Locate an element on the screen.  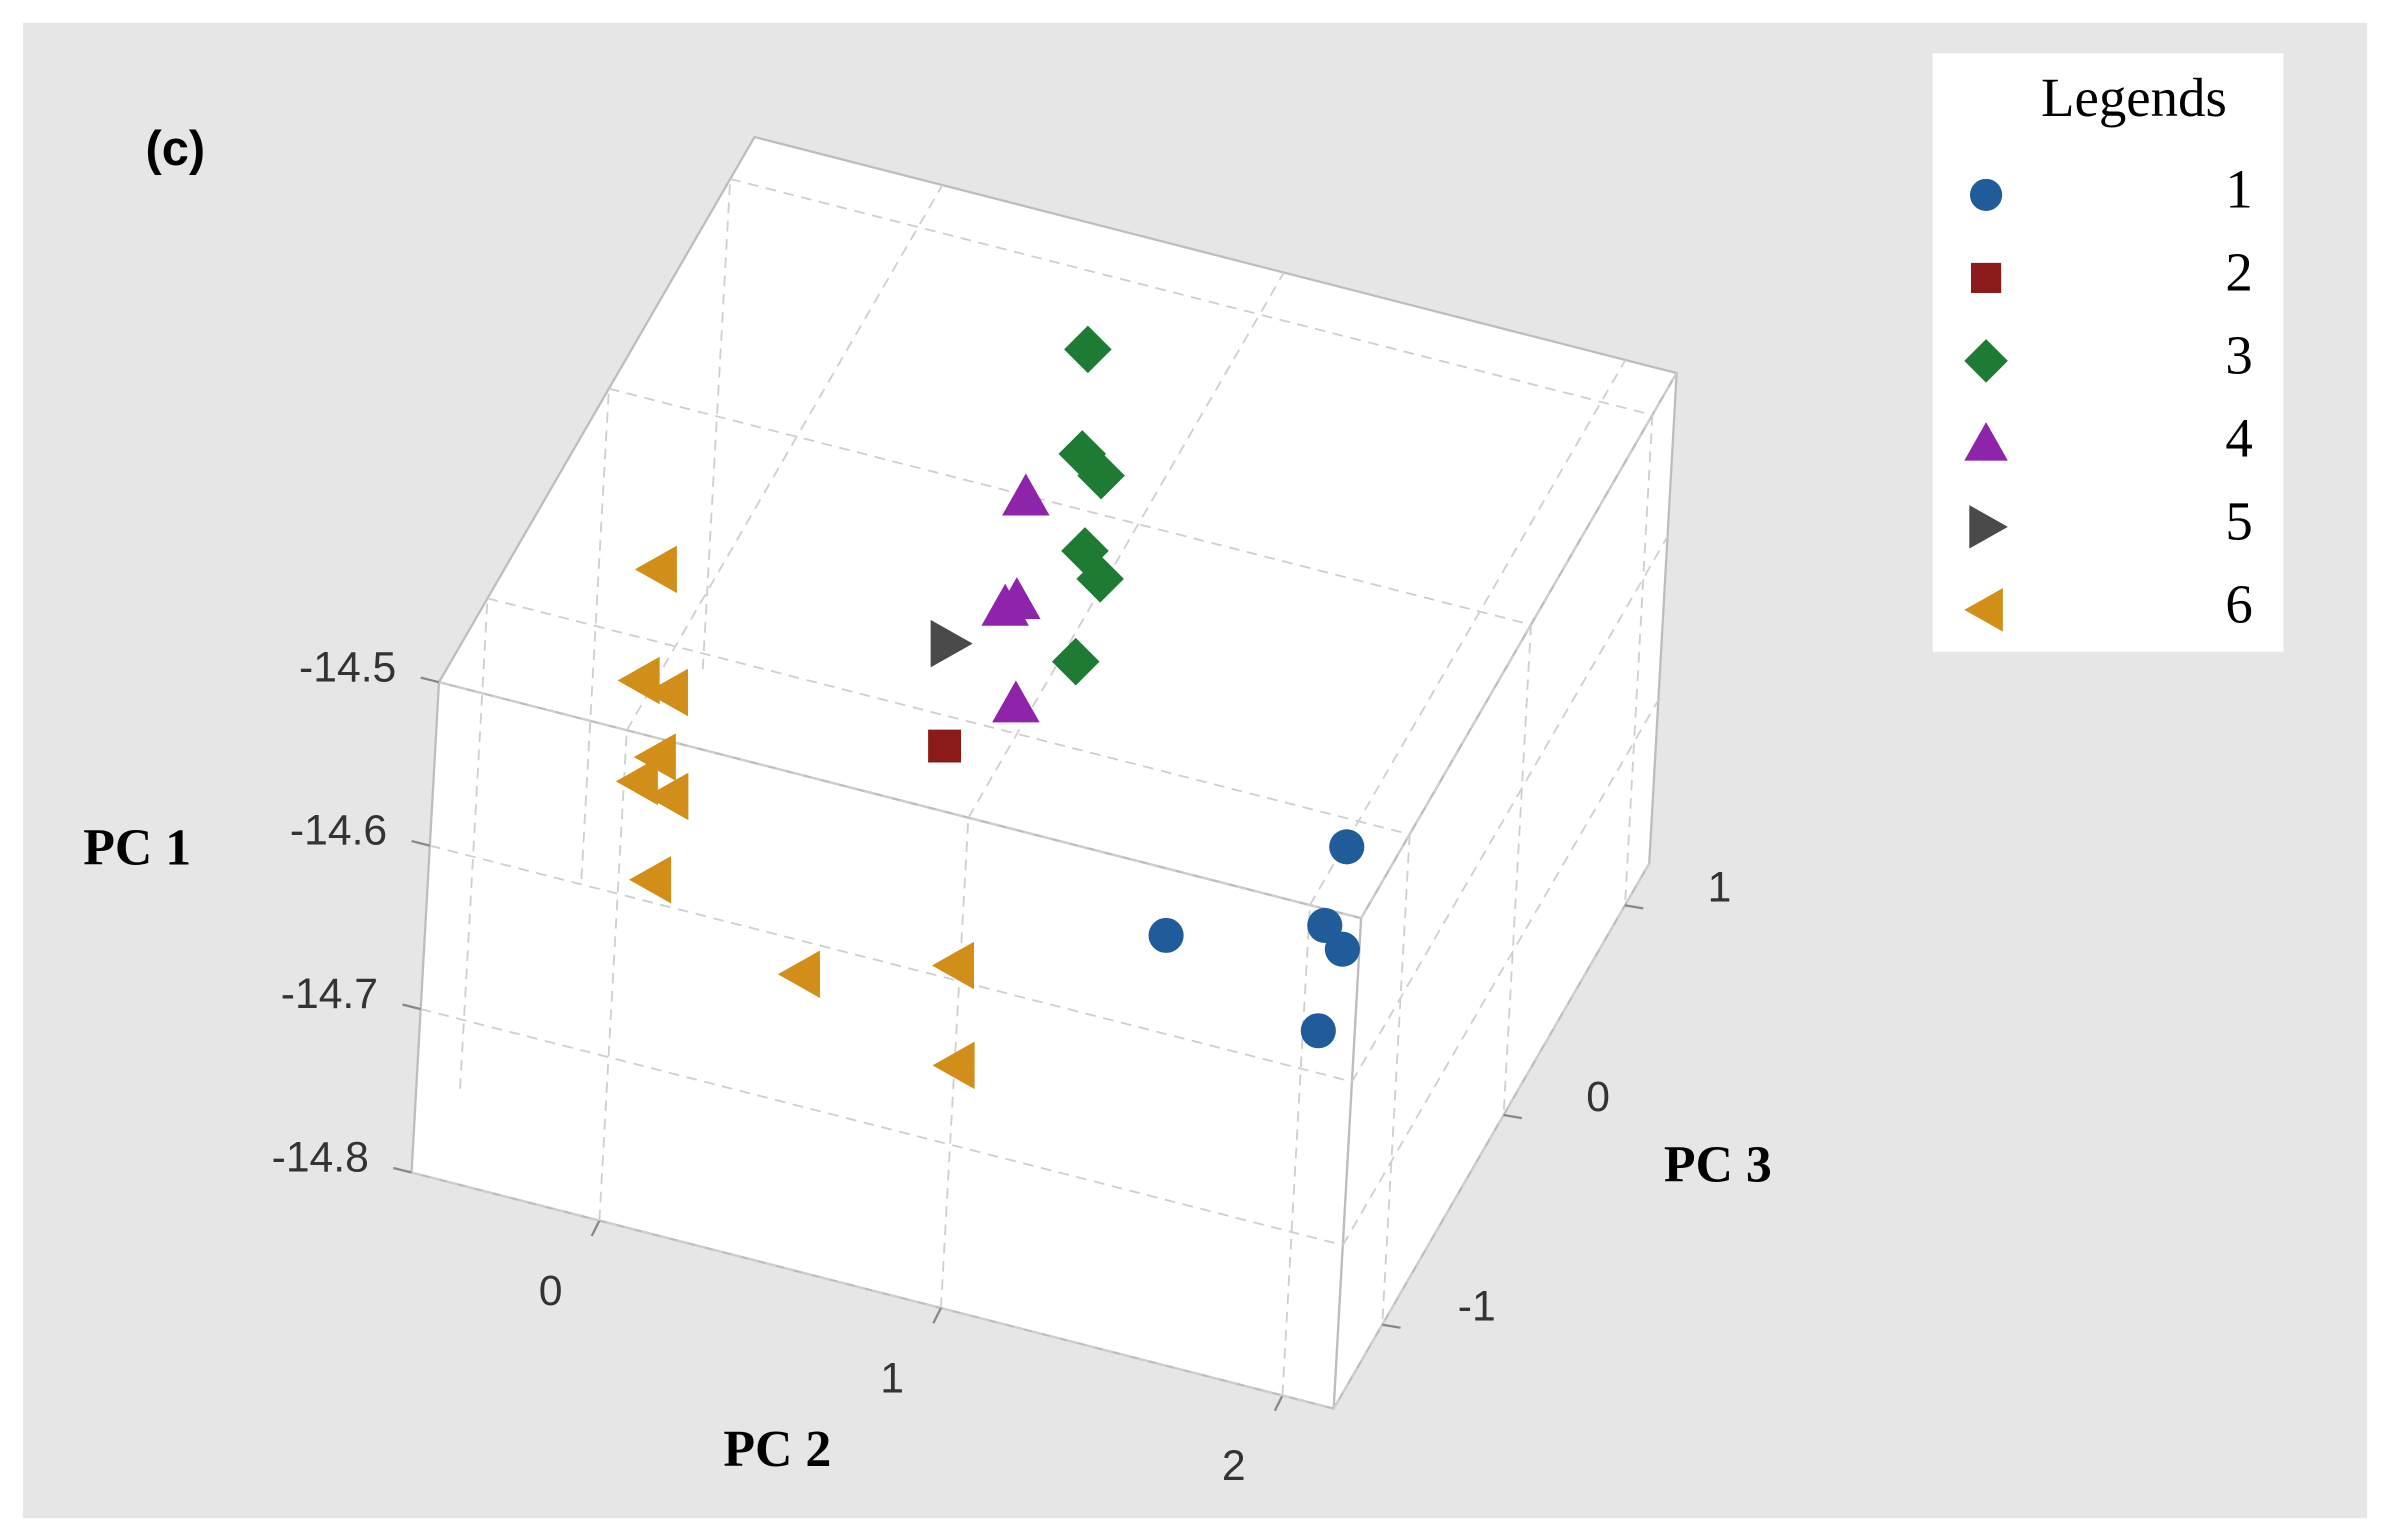
z-tick-label: 0 is located at coordinates (1598, 1097).